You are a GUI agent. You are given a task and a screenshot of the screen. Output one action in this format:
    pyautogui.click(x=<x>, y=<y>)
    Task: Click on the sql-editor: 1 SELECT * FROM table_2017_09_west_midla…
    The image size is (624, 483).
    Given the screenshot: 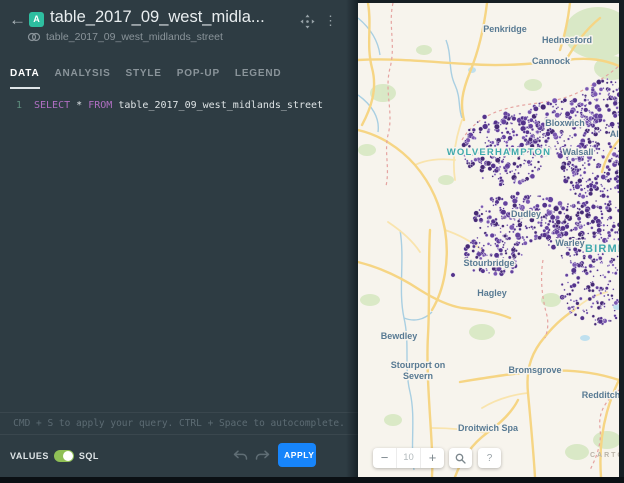 What is the action you would take?
    pyautogui.click(x=179, y=105)
    